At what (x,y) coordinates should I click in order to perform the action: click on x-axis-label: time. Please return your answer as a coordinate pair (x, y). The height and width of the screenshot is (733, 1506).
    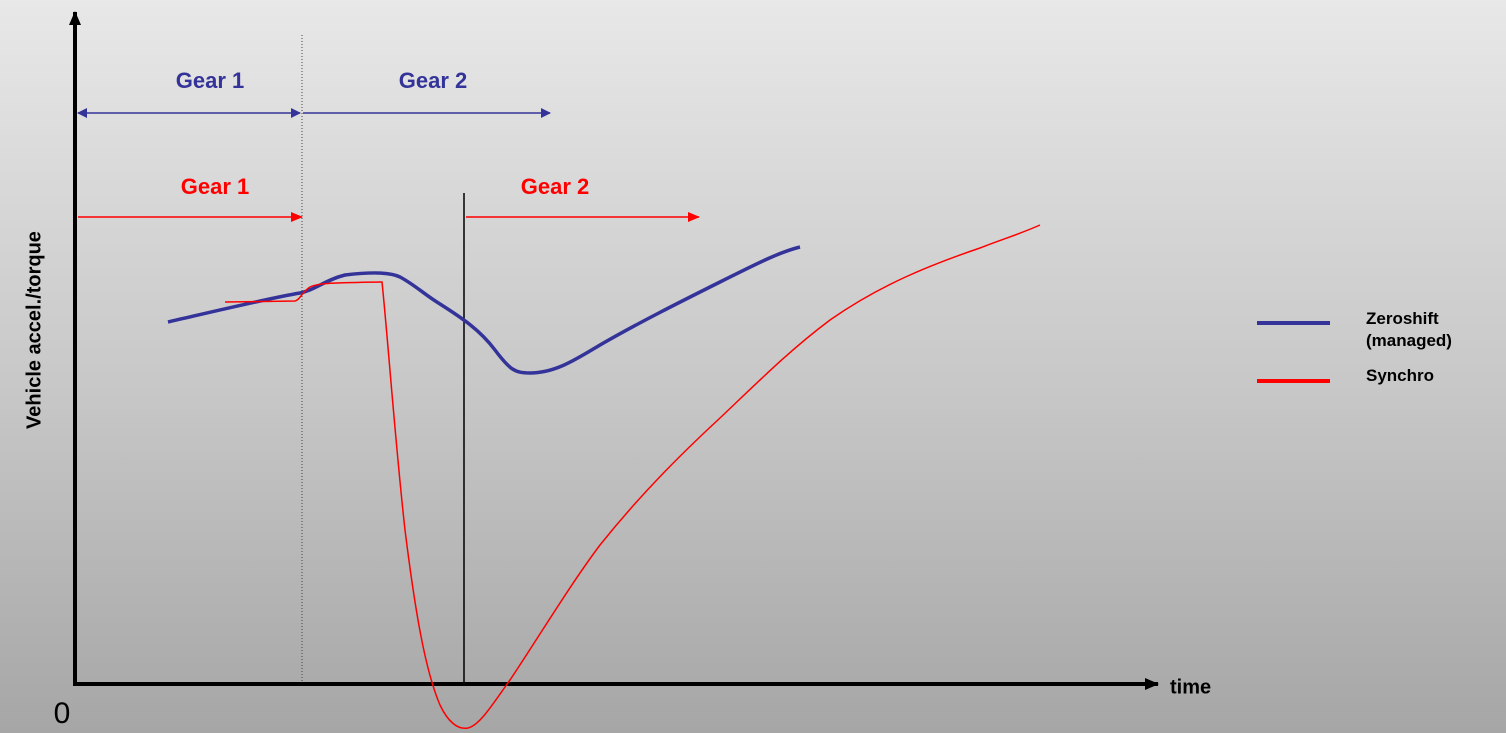
    Looking at the image, I should click on (1190, 687).